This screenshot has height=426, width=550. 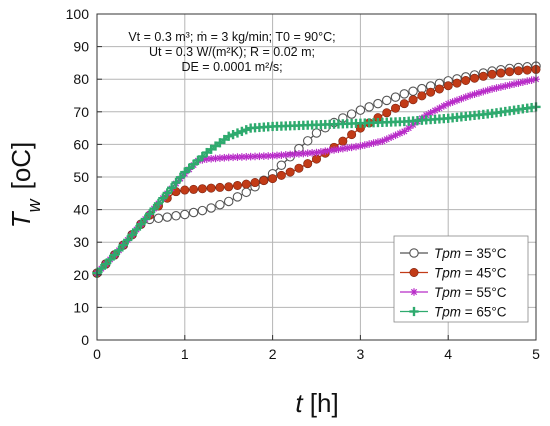 I want to click on legend-item: Tpm = 65°C, so click(x=453, y=312).